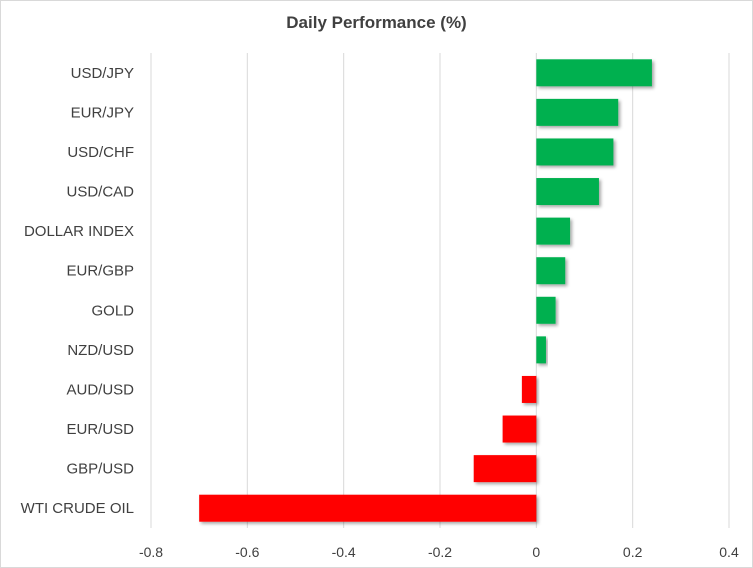  I want to click on category-label: EUR/GBP, so click(100, 271).